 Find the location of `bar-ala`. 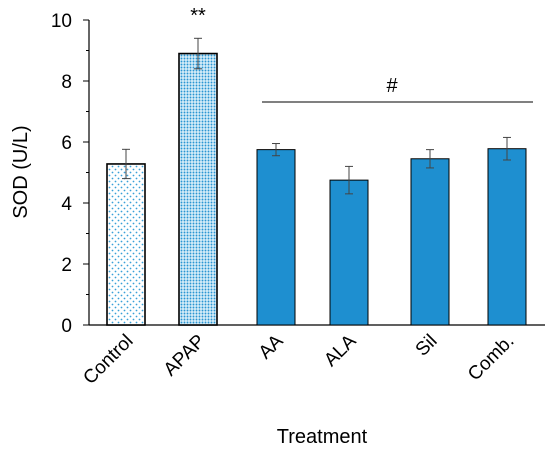

bar-ala is located at coordinates (349, 252).